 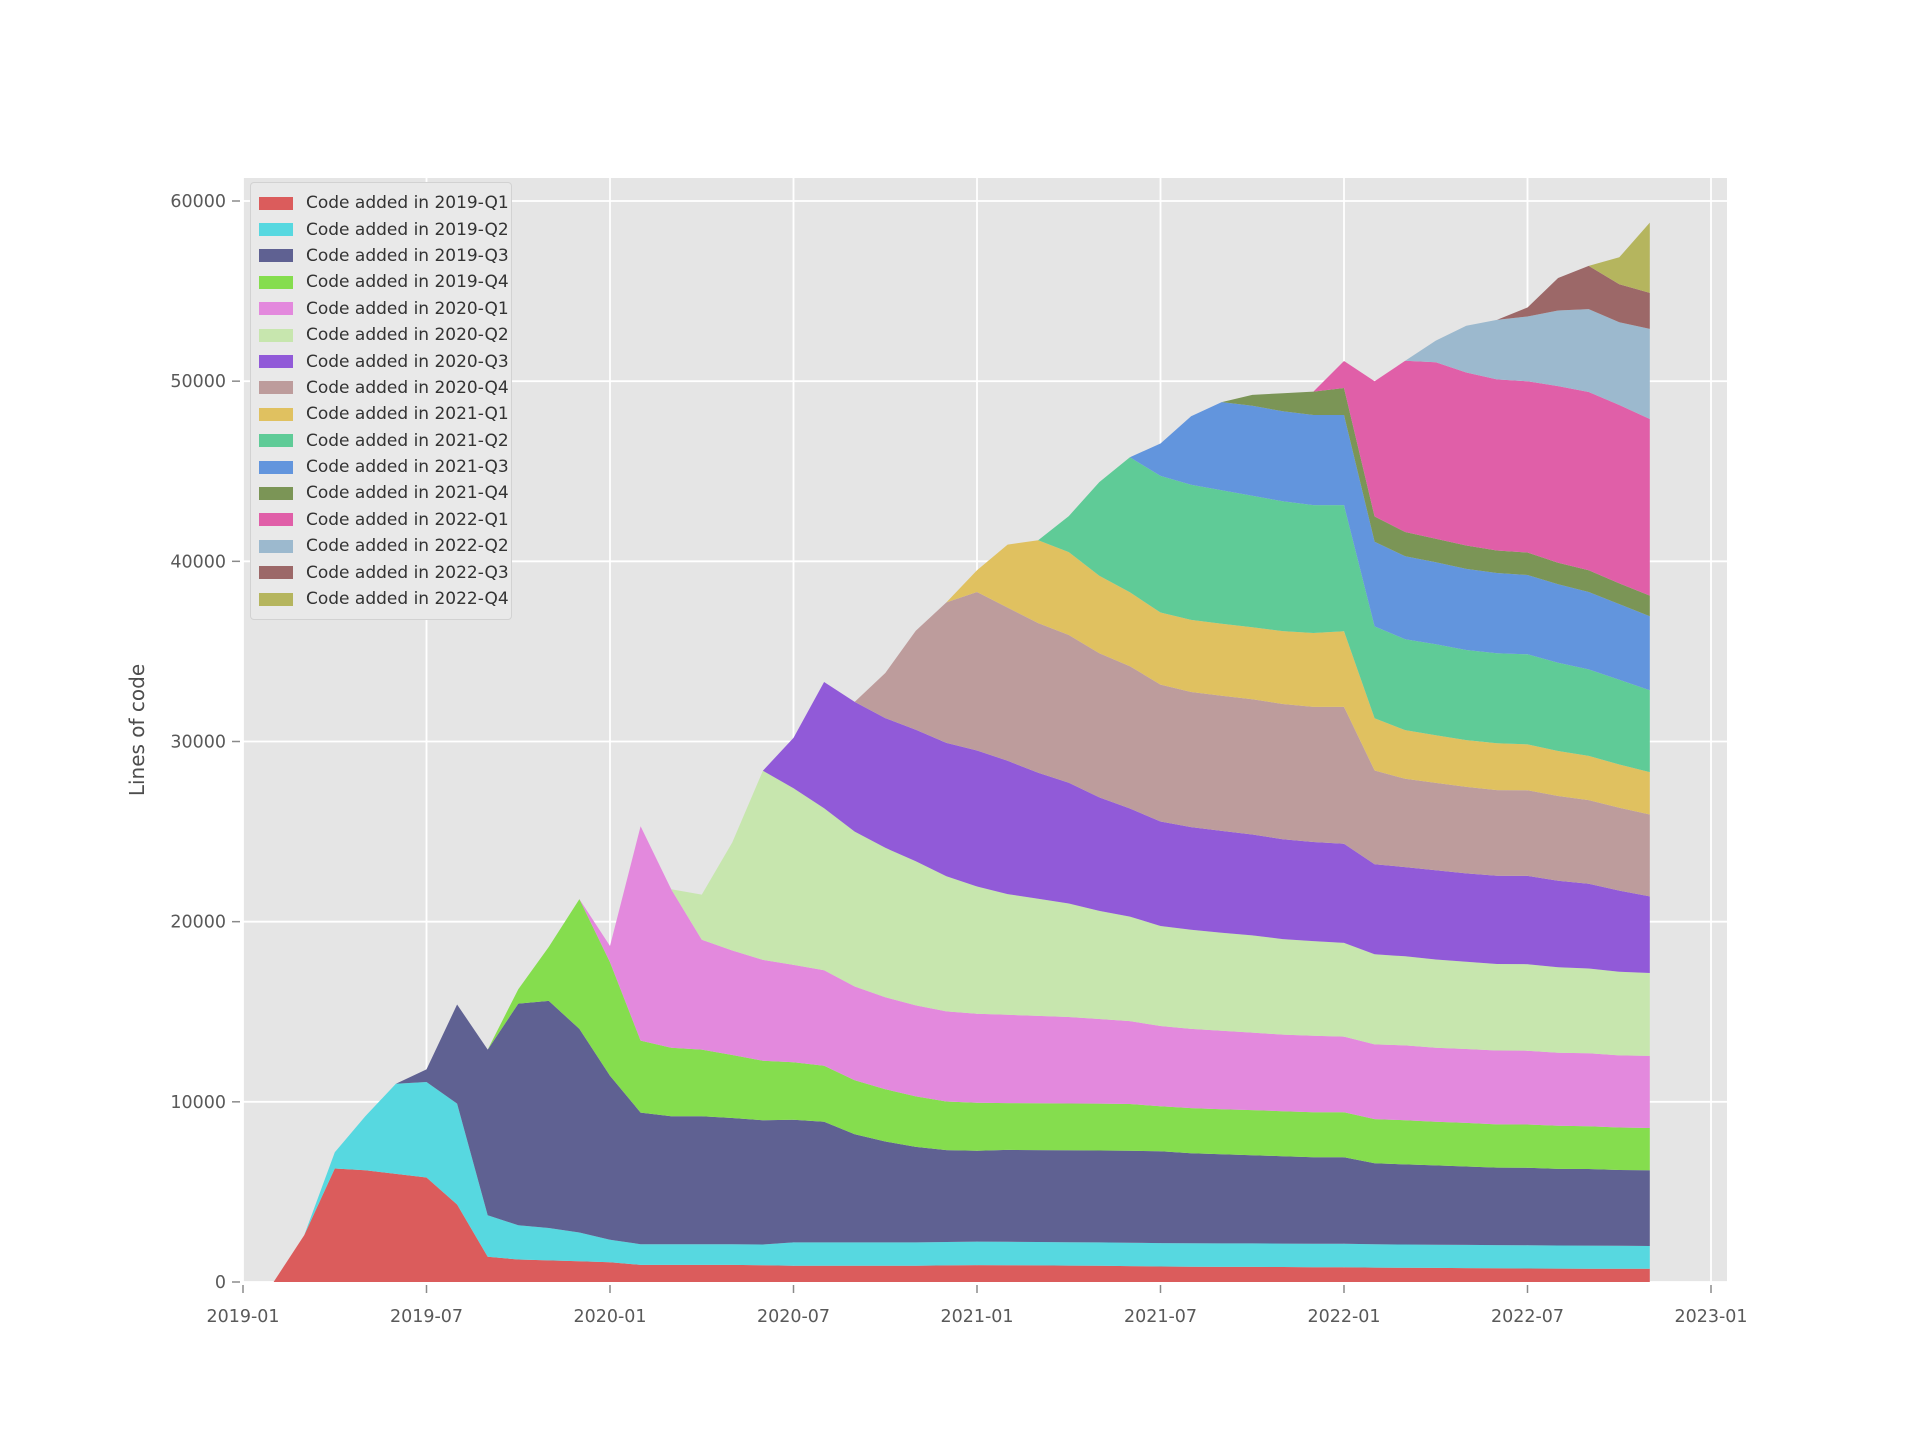 I want to click on legend-label: Code added in 2022-Q3, so click(x=407, y=572).